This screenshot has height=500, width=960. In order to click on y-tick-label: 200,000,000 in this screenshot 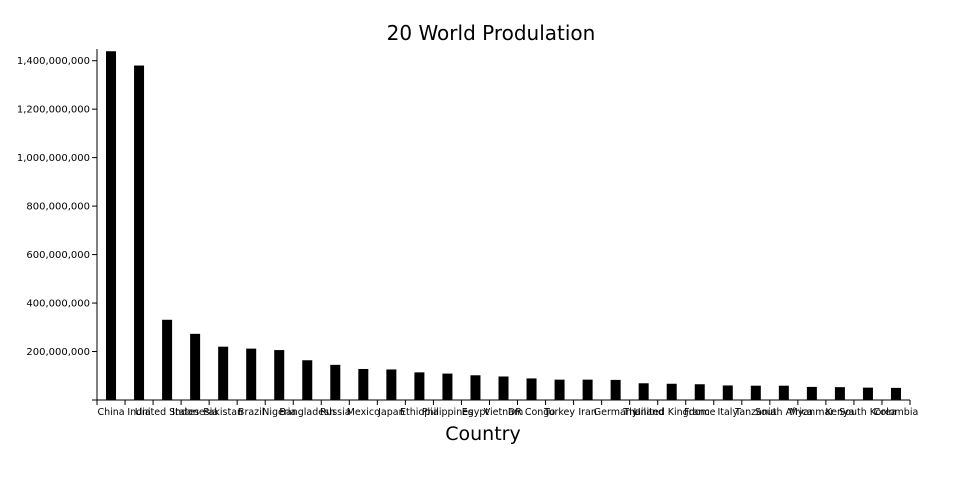, I will do `click(58, 352)`.